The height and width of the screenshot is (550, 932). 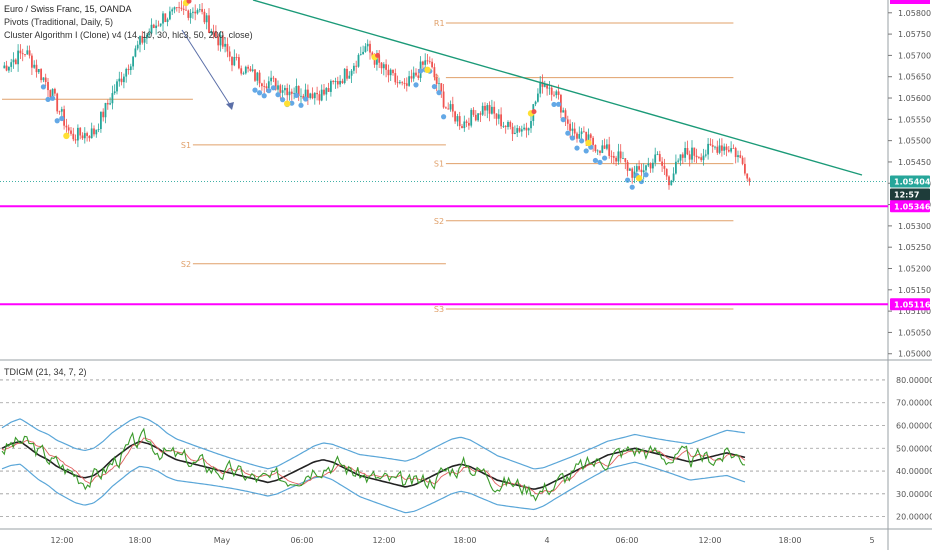 I want to click on cluster-dot-highlight, so click(x=66, y=136).